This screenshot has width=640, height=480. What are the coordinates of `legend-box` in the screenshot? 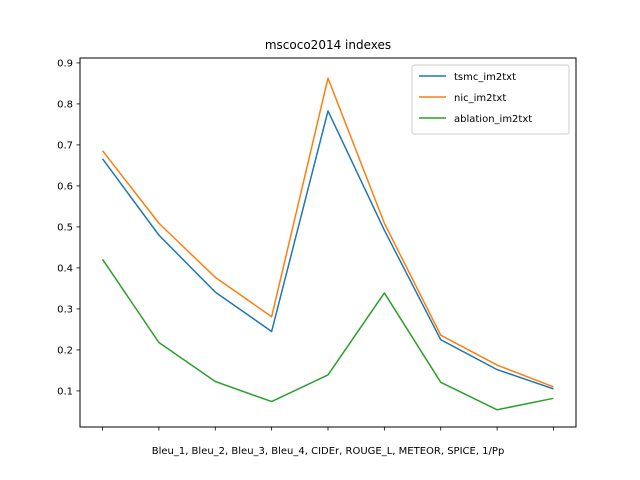 It's located at (490, 99).